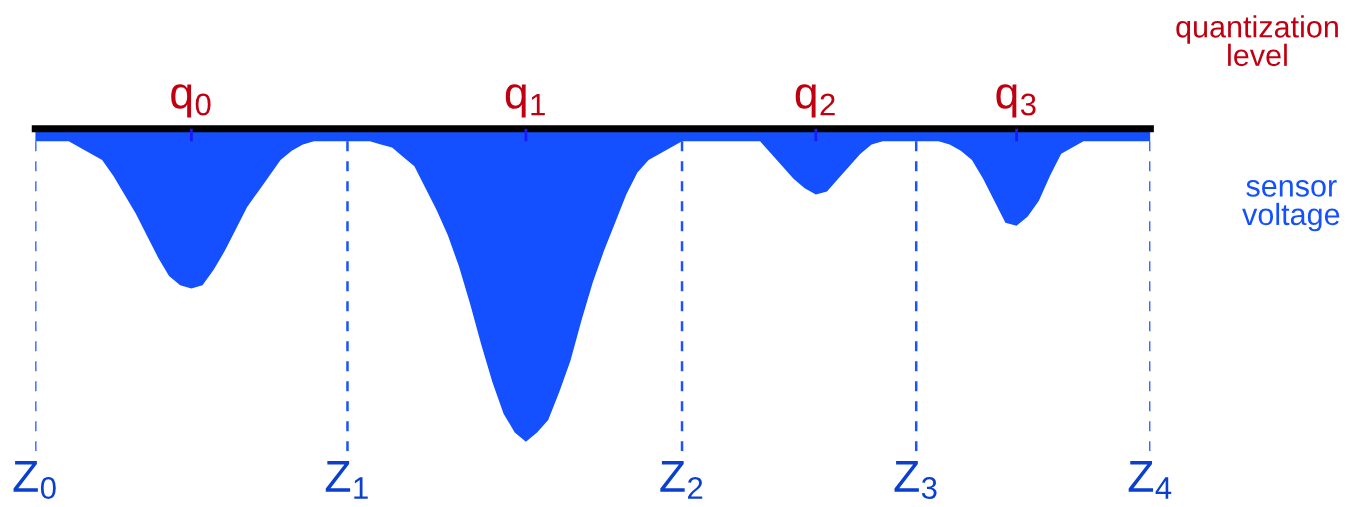  Describe the element at coordinates (34, 480) in the screenshot. I see `x-tick-label: Z$_{0}$` at that location.